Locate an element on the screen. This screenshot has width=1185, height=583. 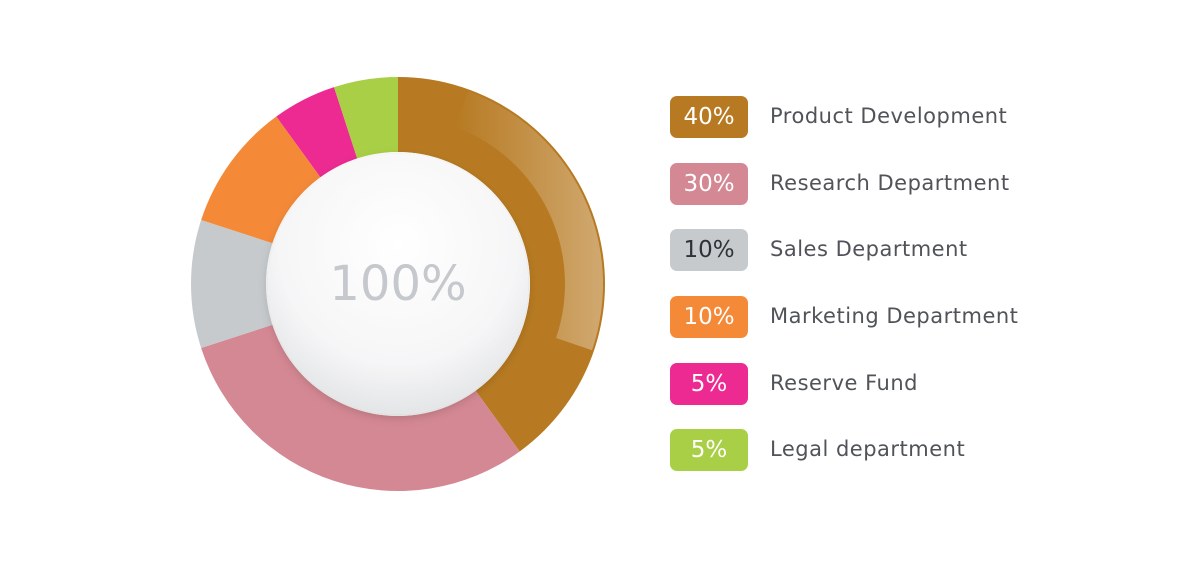
legend-item-sales-department: 10% Sales Department is located at coordinates (895, 250).